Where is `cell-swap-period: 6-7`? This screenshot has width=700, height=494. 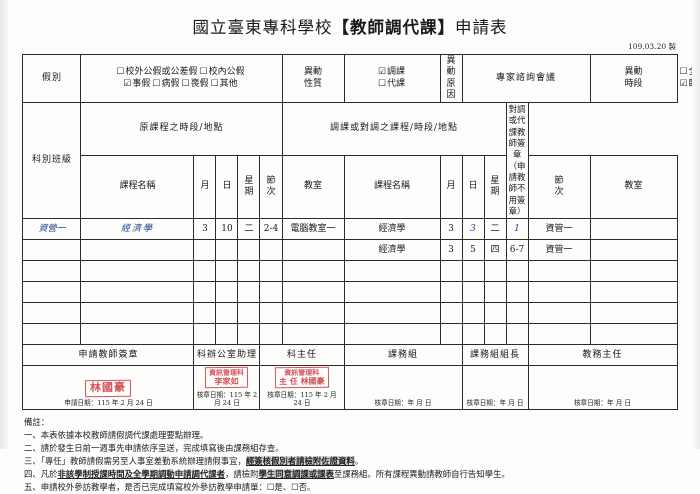 cell-swap-period: 6-7 is located at coordinates (517, 250).